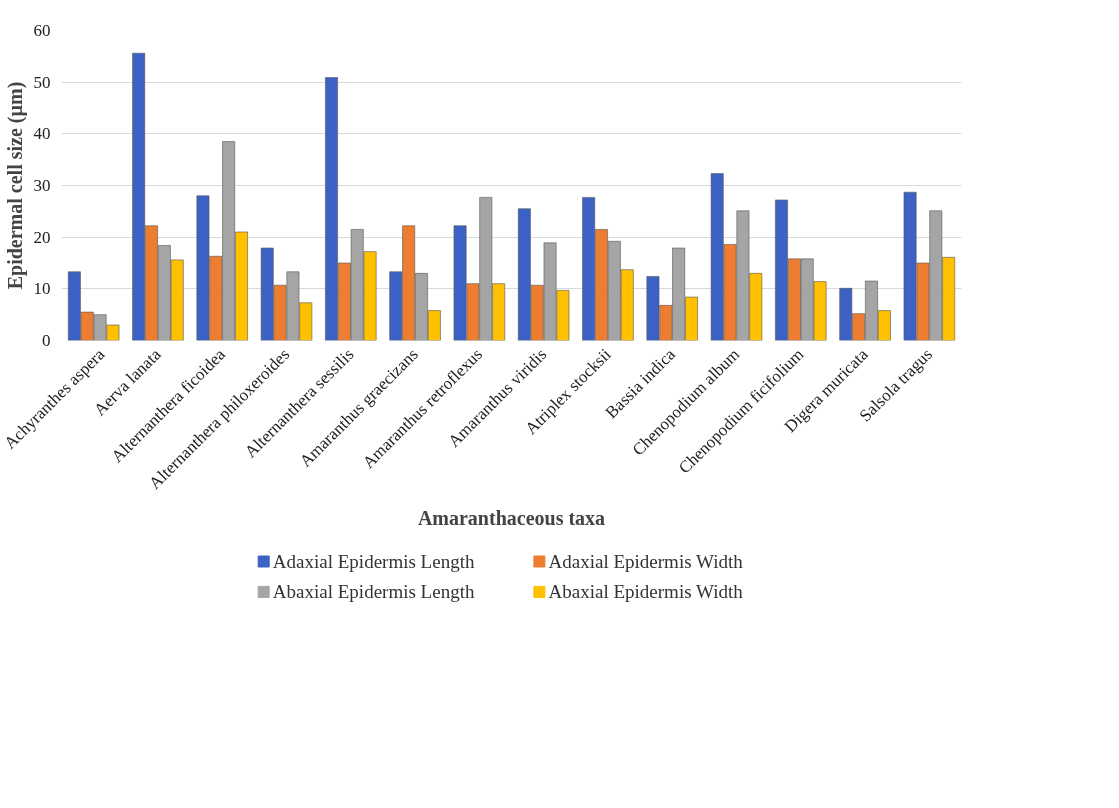 This screenshot has height=808, width=1119. I want to click on y-tick-label: 20, so click(42, 237).